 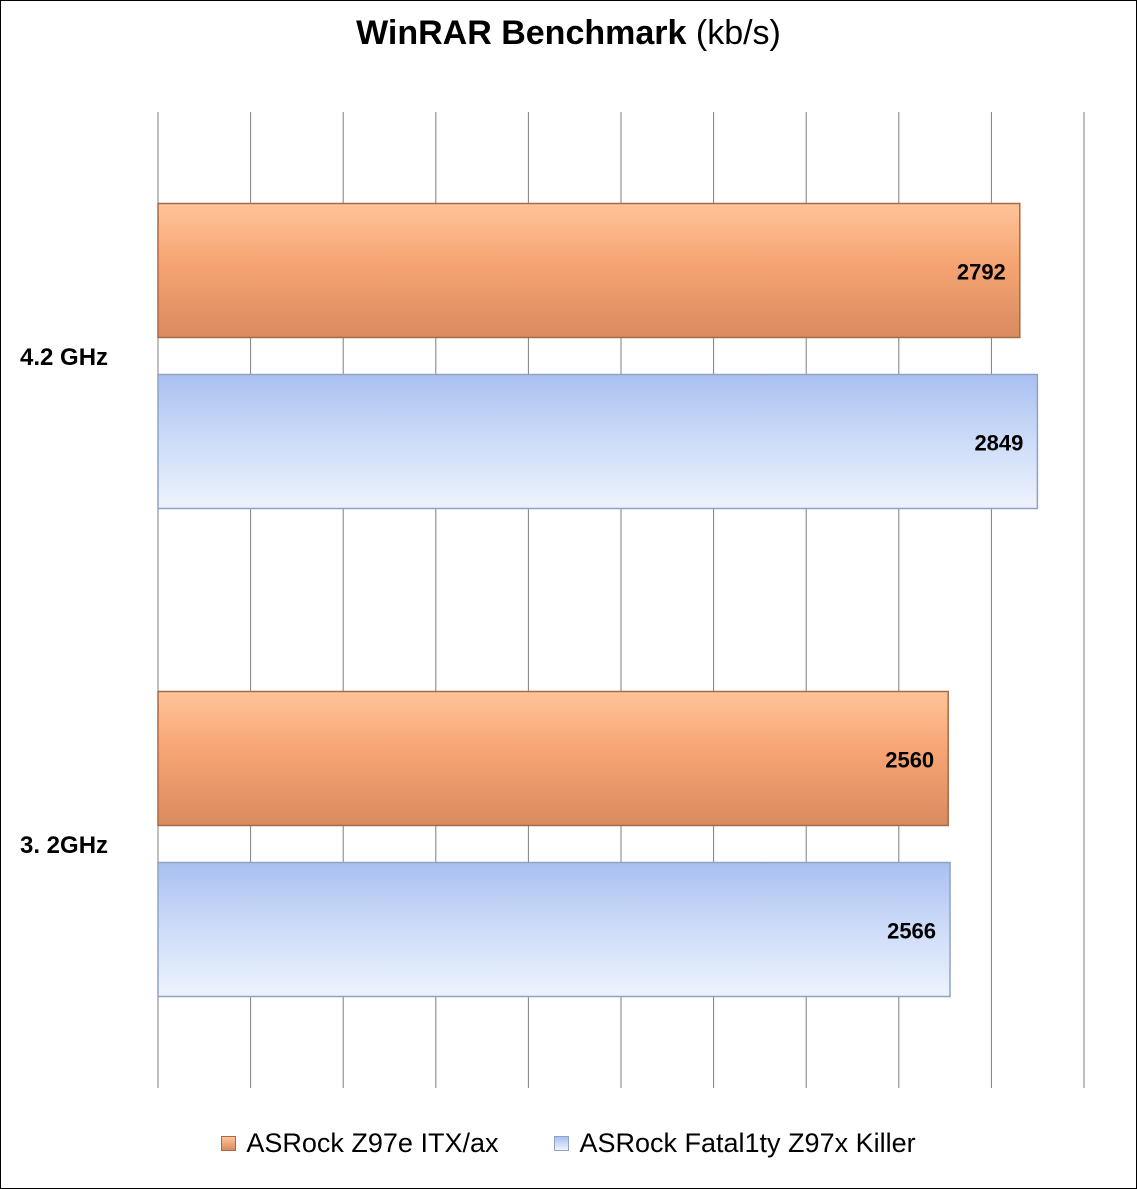 I want to click on legend-label-series-1: ASRock Z97e ITX/ax, so click(x=372, y=1143).